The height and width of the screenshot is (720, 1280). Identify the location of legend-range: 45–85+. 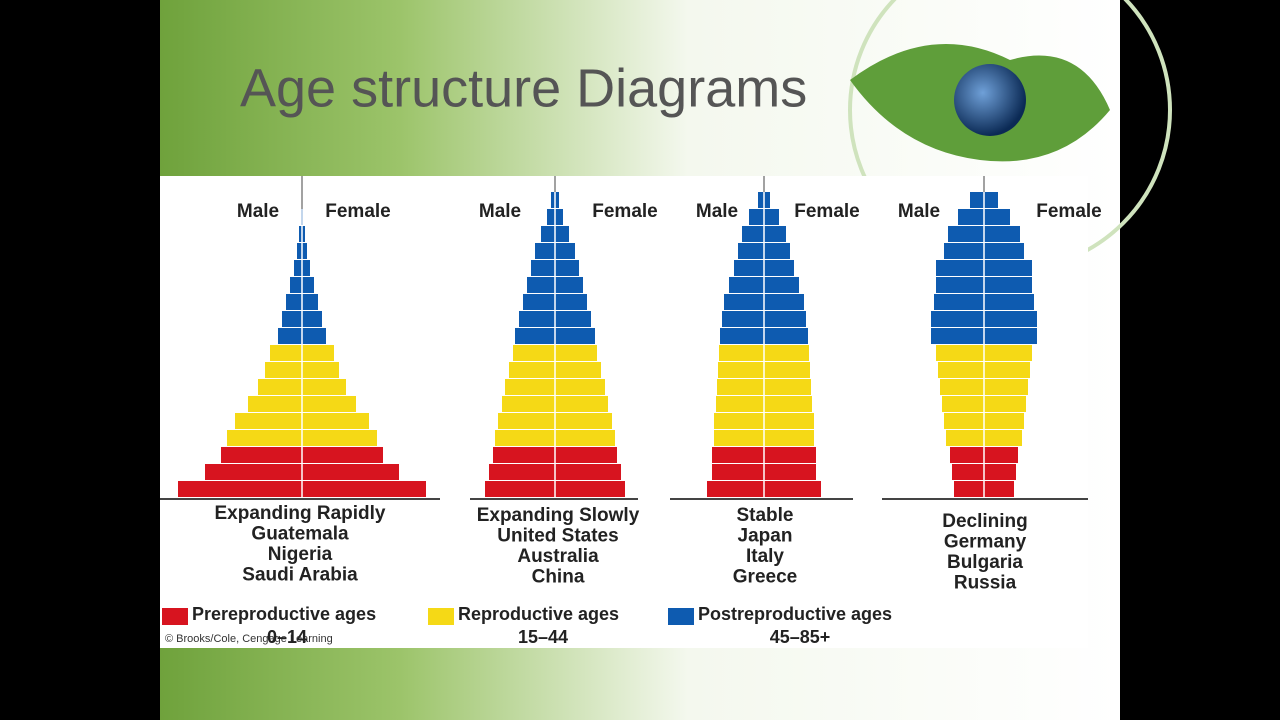
(800, 637).